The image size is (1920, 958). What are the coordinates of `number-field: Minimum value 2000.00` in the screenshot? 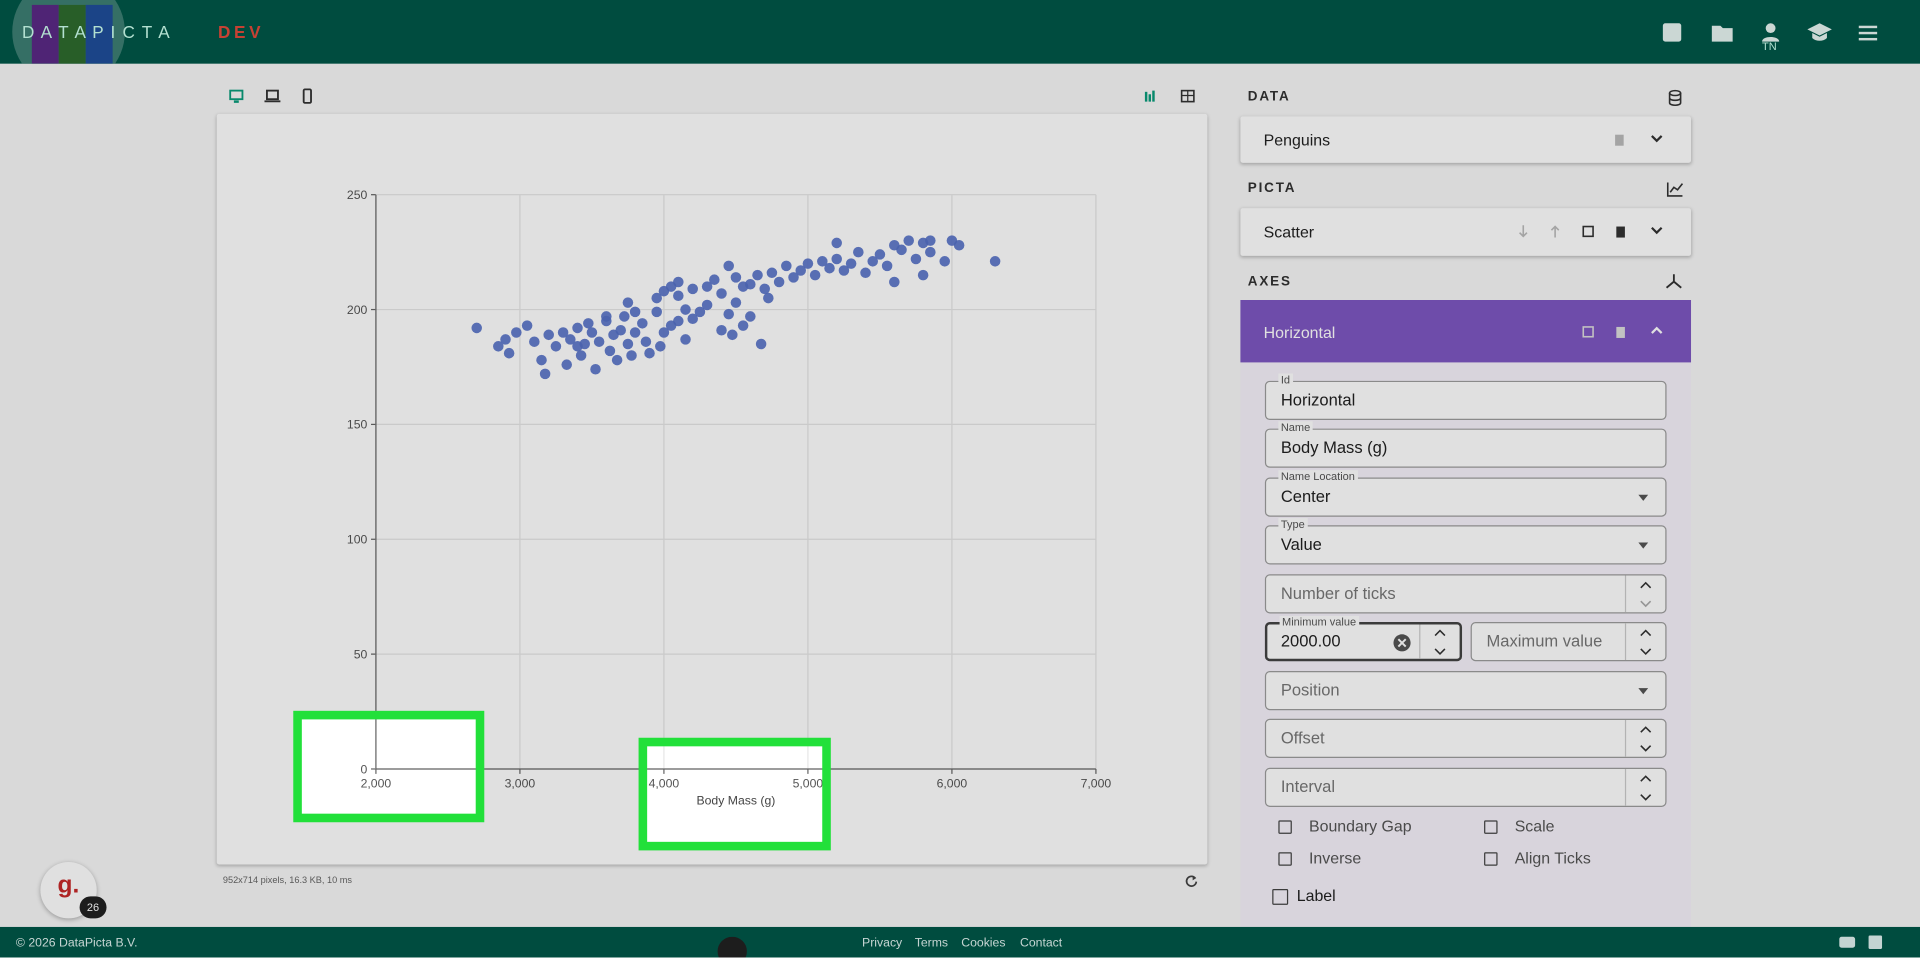 It's located at (1363, 638).